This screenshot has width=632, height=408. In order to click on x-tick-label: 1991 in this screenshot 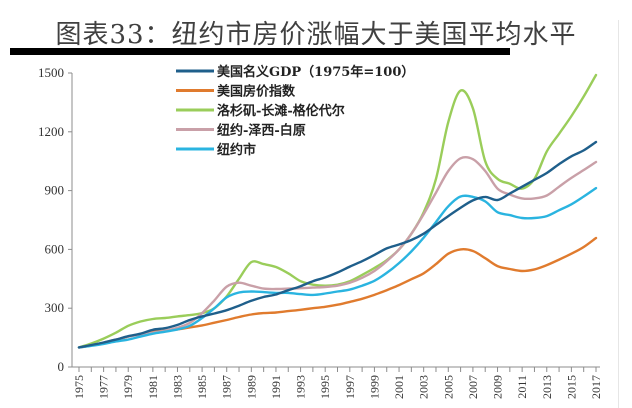, I will do `click(276, 387)`.